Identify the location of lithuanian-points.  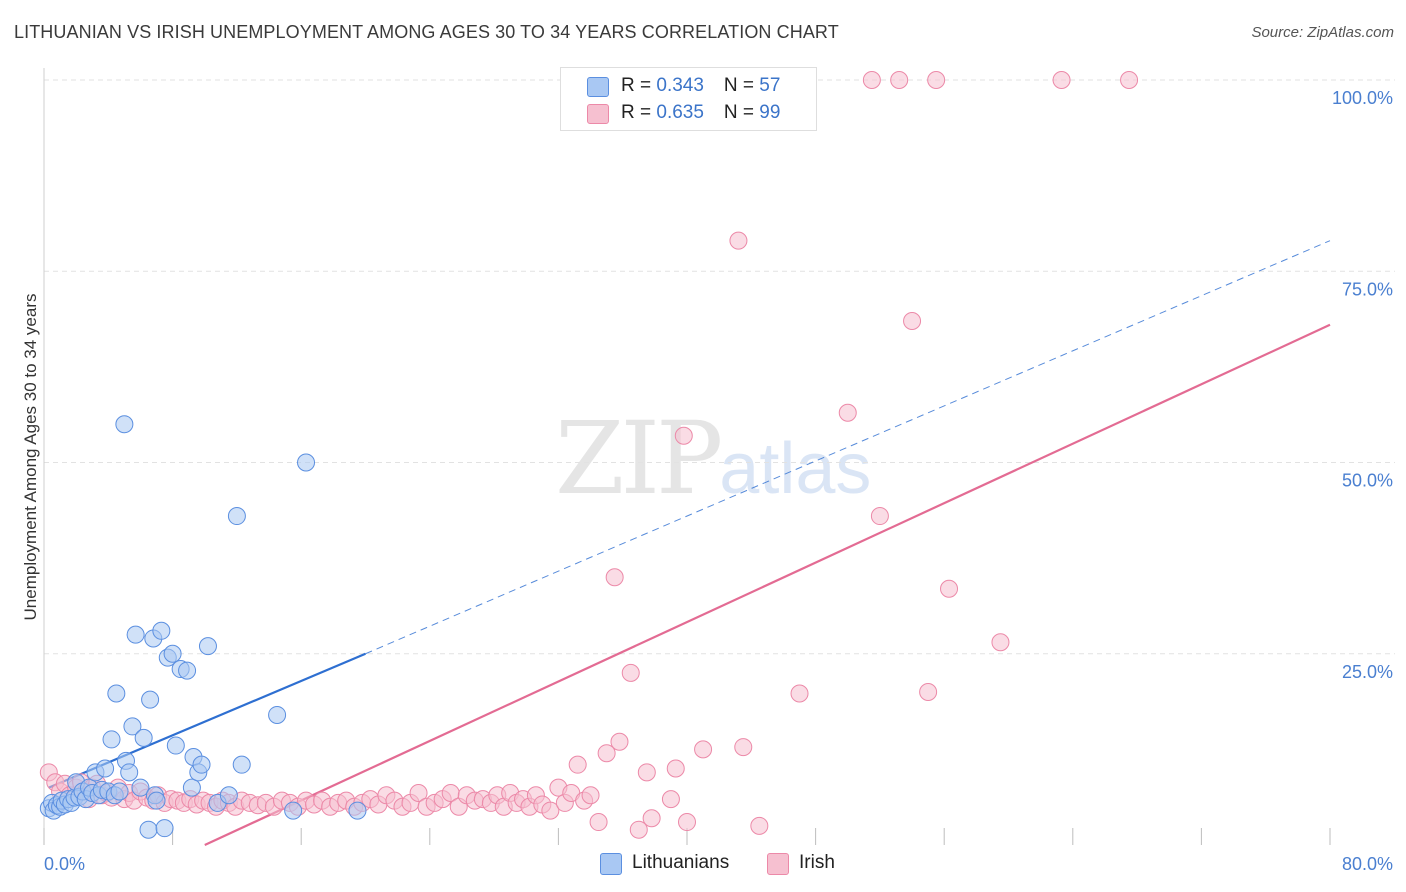
(203, 627).